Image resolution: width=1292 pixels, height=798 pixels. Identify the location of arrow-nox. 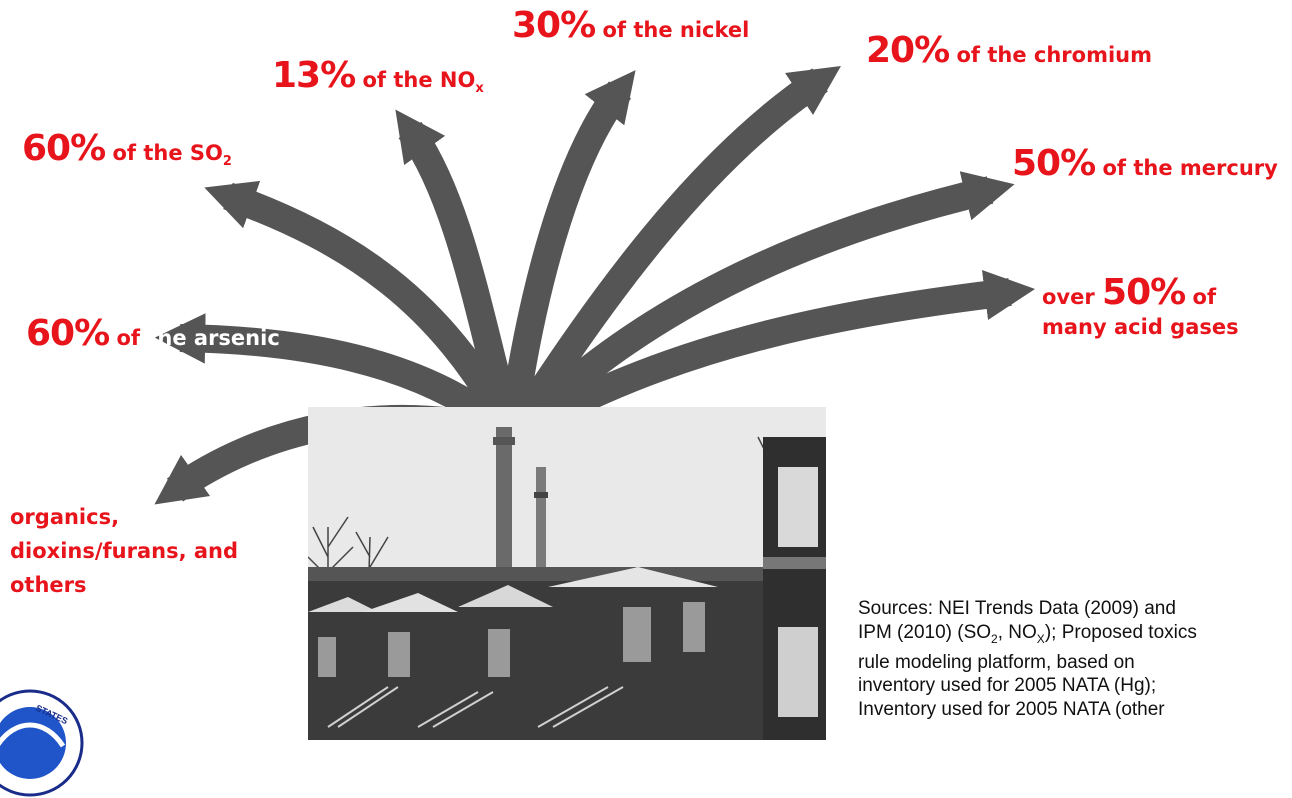
(459, 271).